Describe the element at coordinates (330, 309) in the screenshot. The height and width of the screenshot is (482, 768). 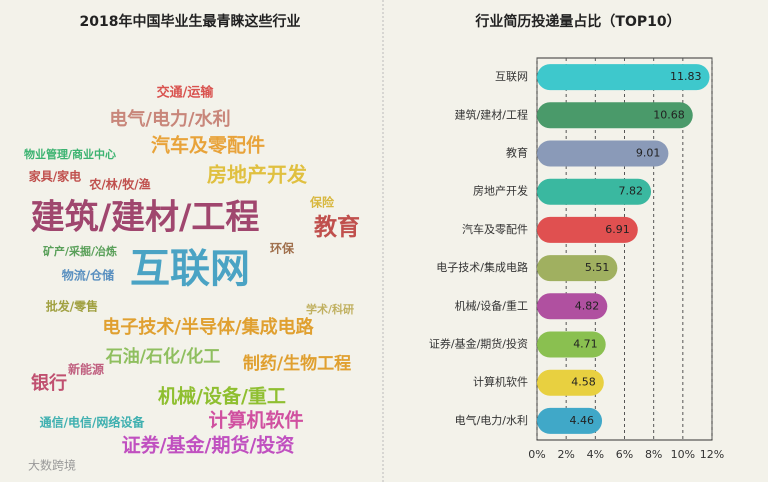
I see `word: 学术/科研` at that location.